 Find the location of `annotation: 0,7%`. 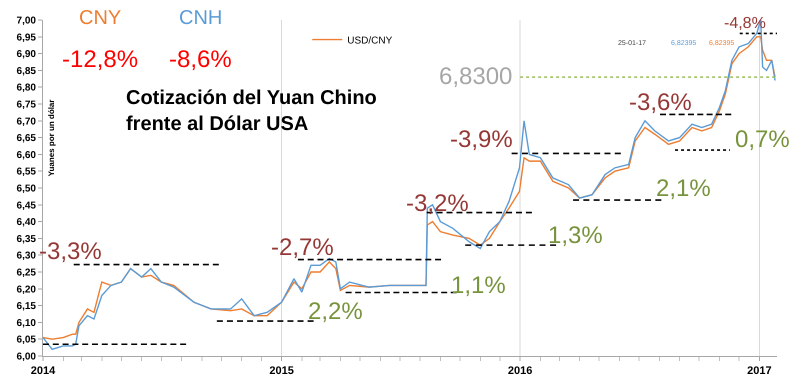

annotation: 0,7% is located at coordinates (762, 139).